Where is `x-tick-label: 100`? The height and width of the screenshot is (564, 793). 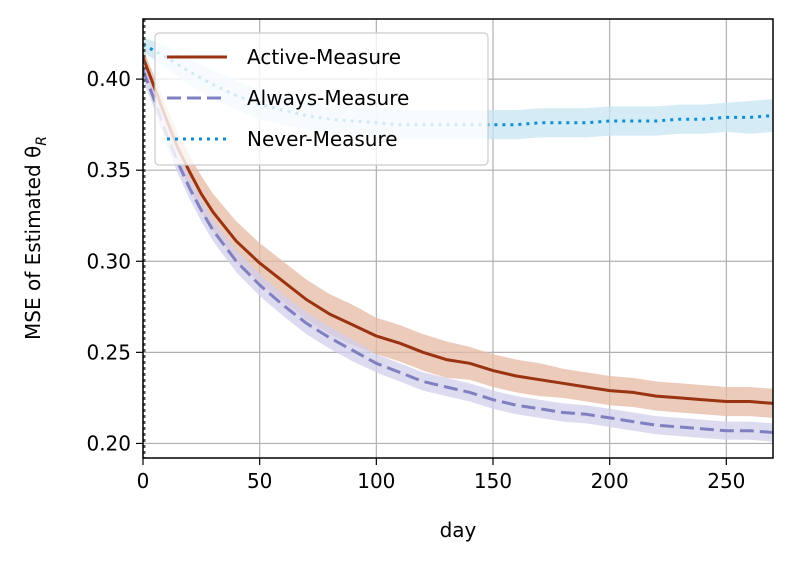 x-tick-label: 100 is located at coordinates (376, 481).